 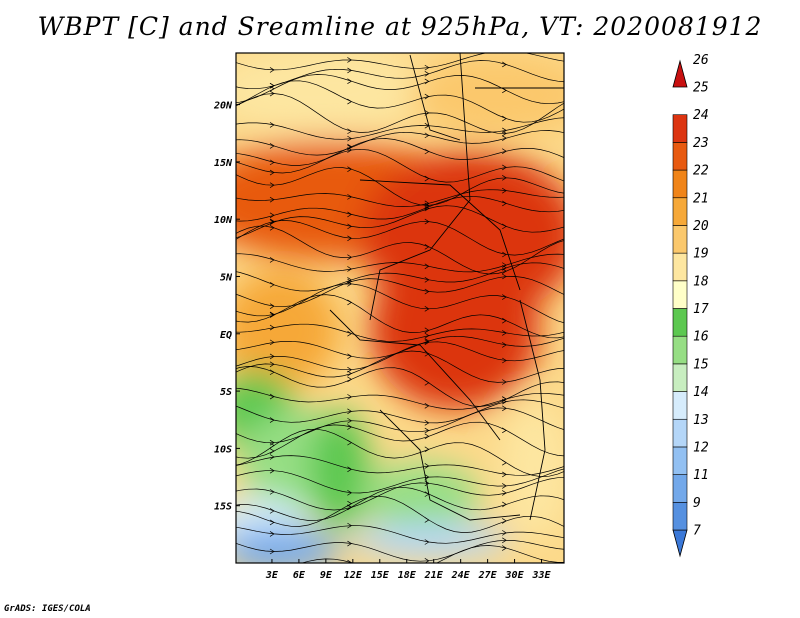 What do you see at coordinates (701, 254) in the screenshot?
I see `colorbar-label: 19` at bounding box center [701, 254].